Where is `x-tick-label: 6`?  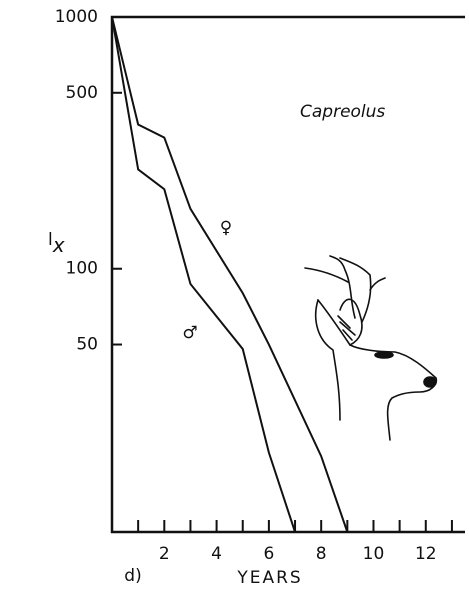
x-tick-label: 6 is located at coordinates (268, 554).